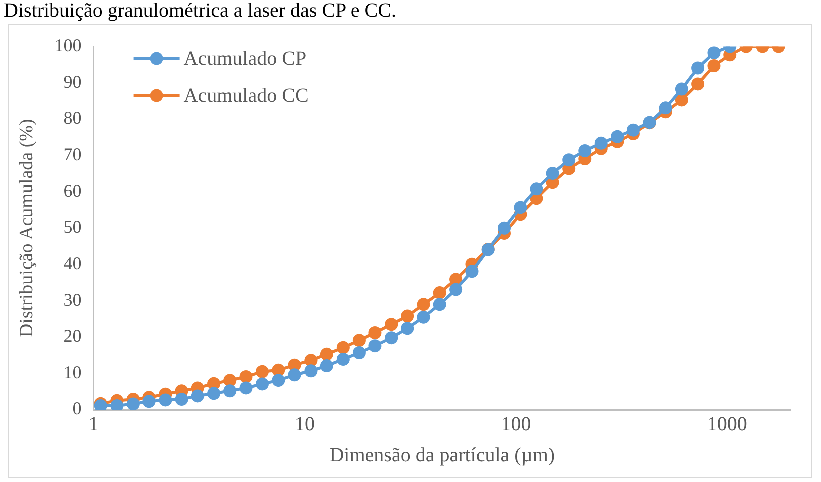  What do you see at coordinates (73, 154) in the screenshot?
I see `y-tick-label: 70` at bounding box center [73, 154].